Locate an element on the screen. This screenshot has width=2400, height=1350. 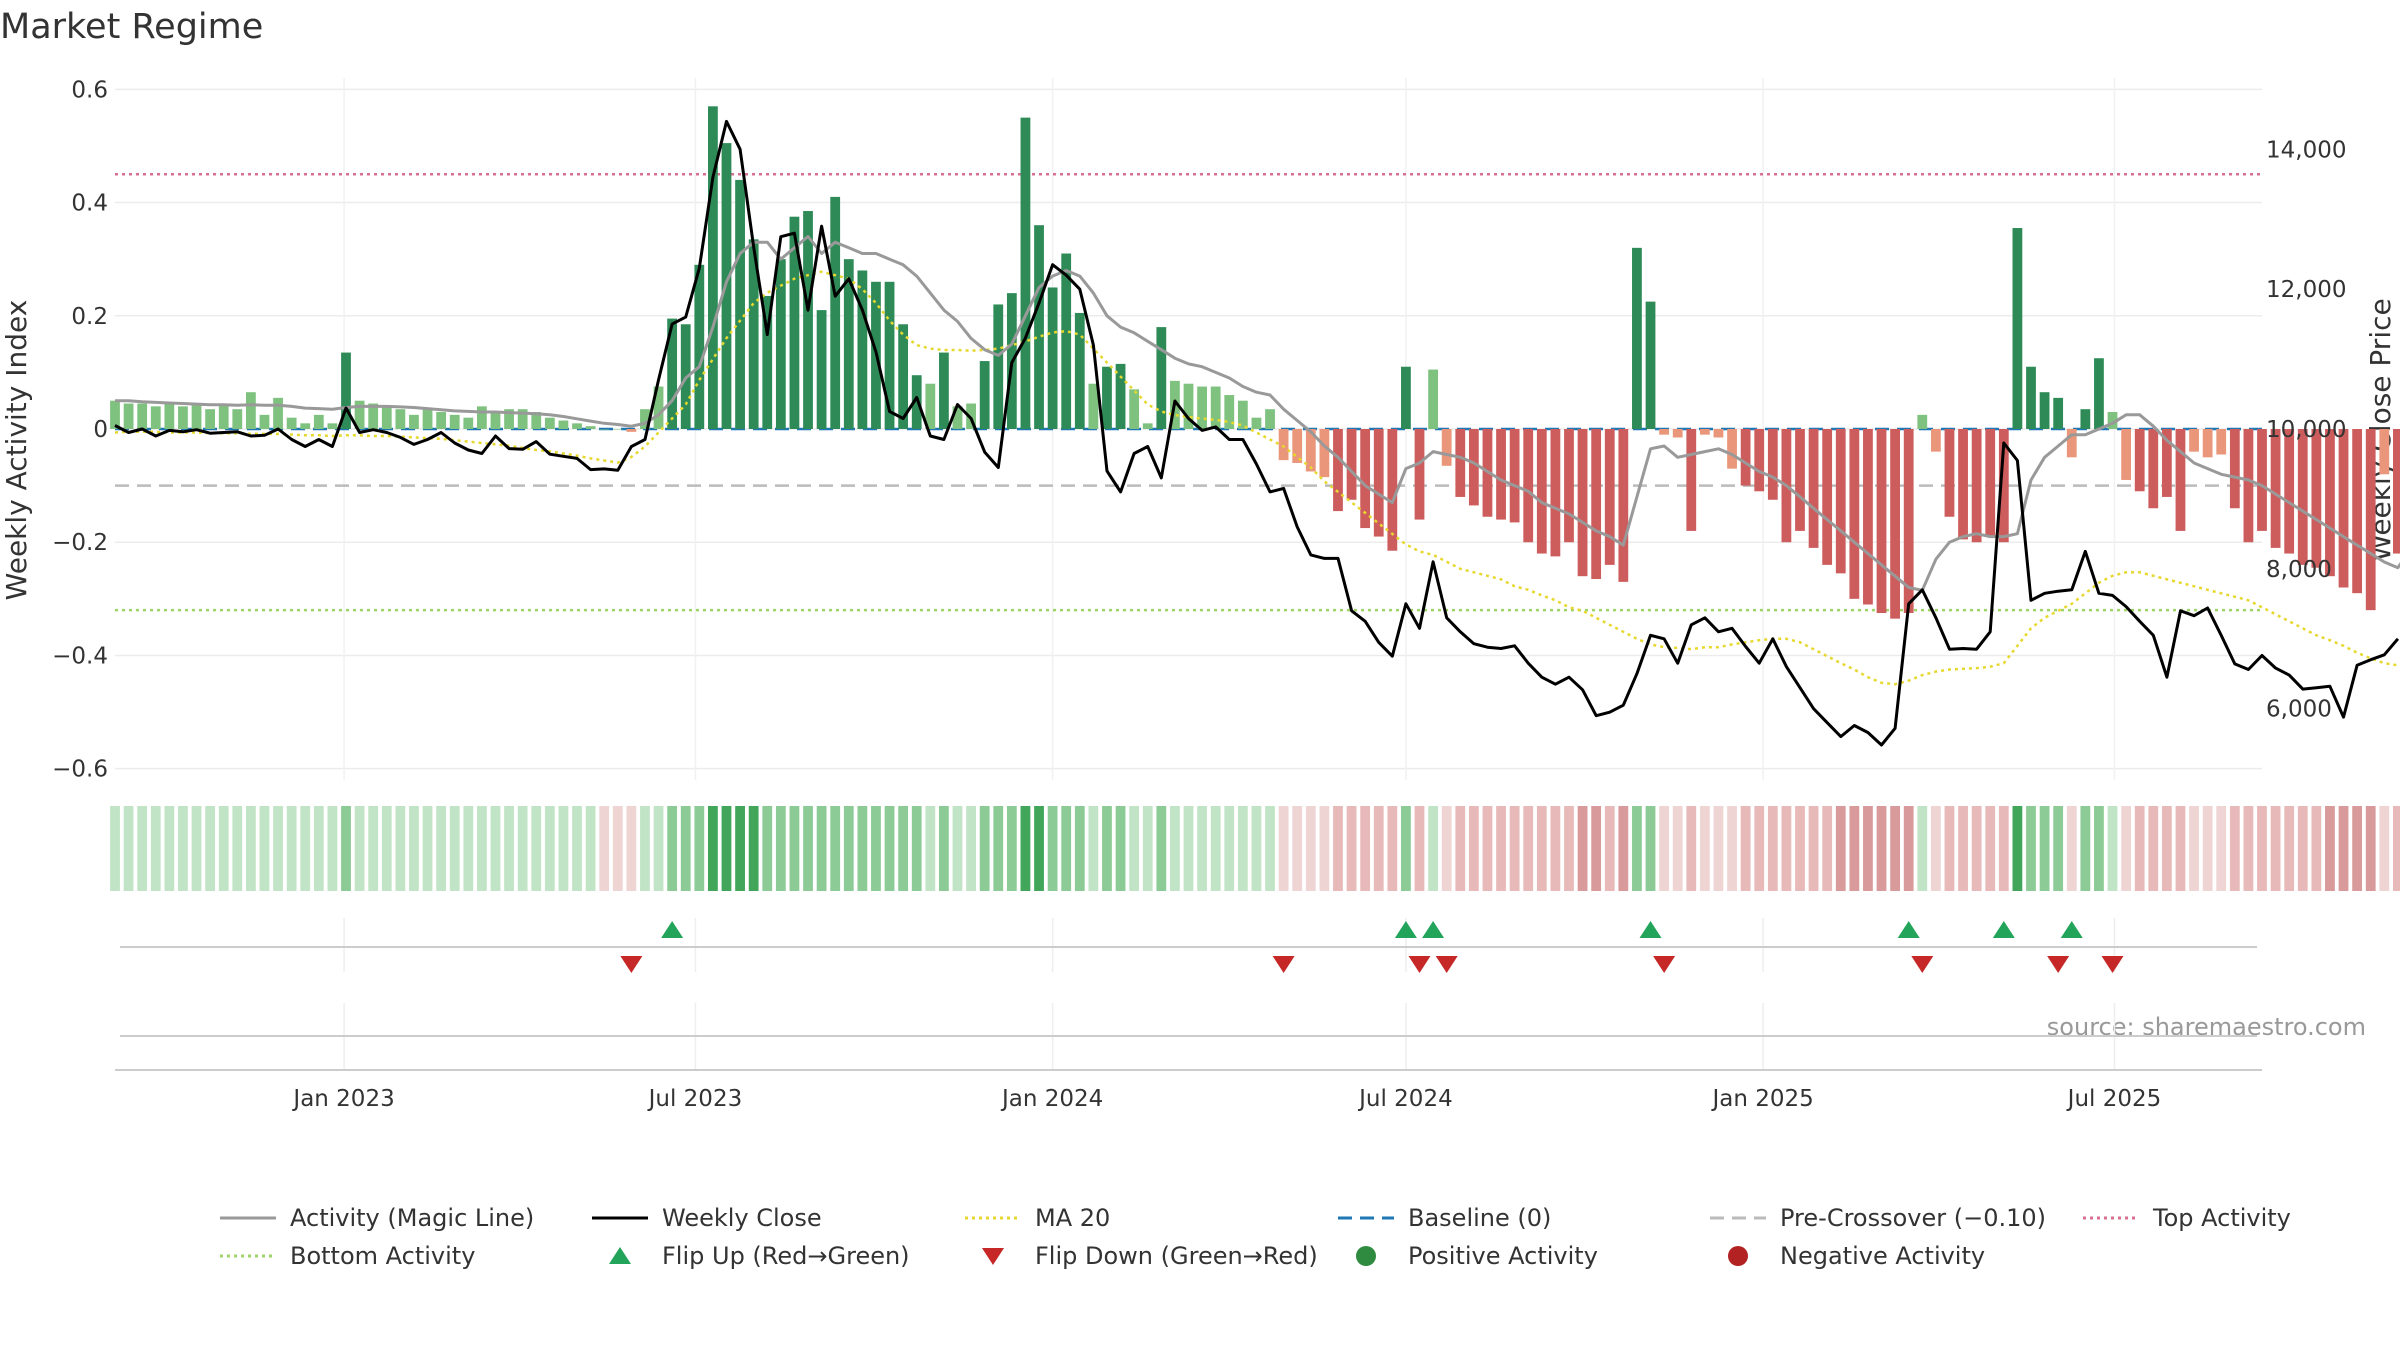
legend-label: Positive Activity is located at coordinates (1503, 1256).